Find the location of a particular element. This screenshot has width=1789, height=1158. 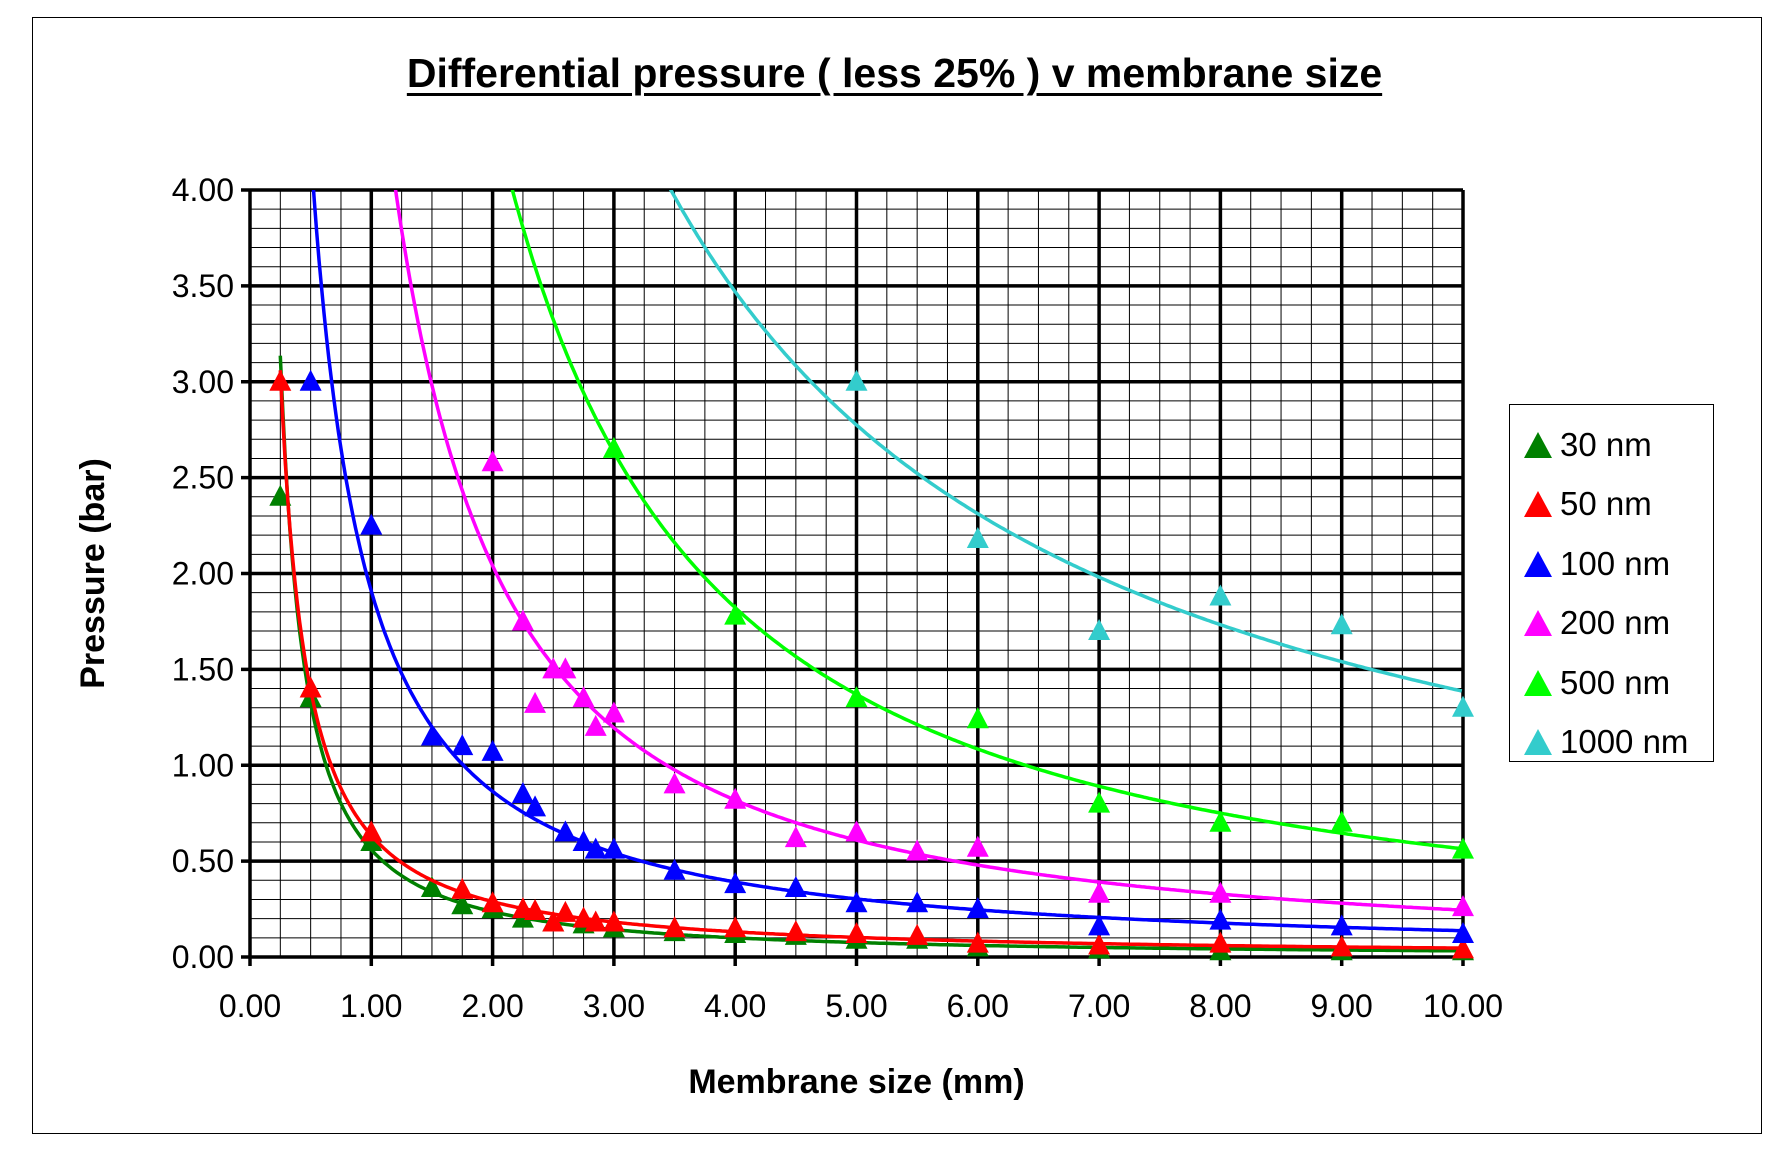

x-tick-label: 2.00 is located at coordinates (492, 1006).